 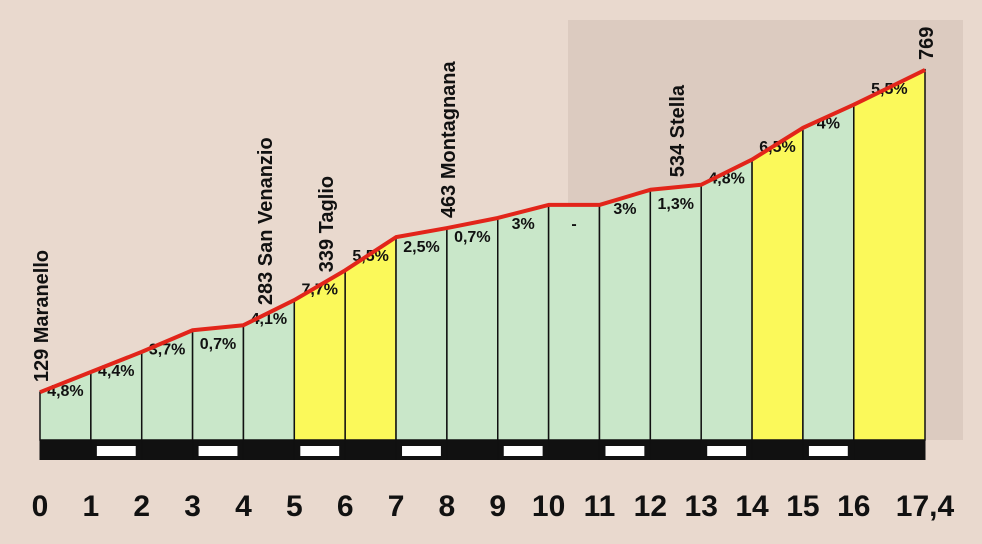 I want to click on x-tick-label: 3, so click(x=192, y=506).